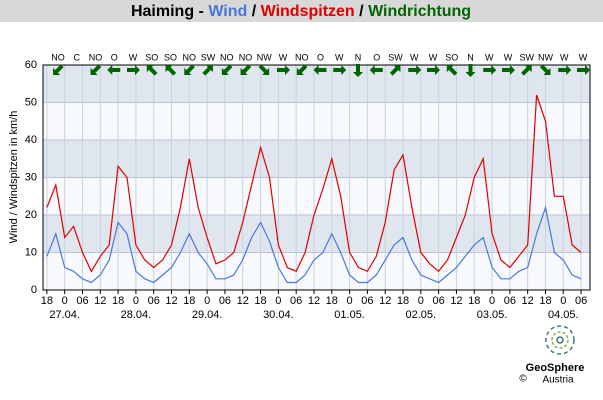  Describe the element at coordinates (227, 11) in the screenshot. I see `title-wind: Wind` at that location.